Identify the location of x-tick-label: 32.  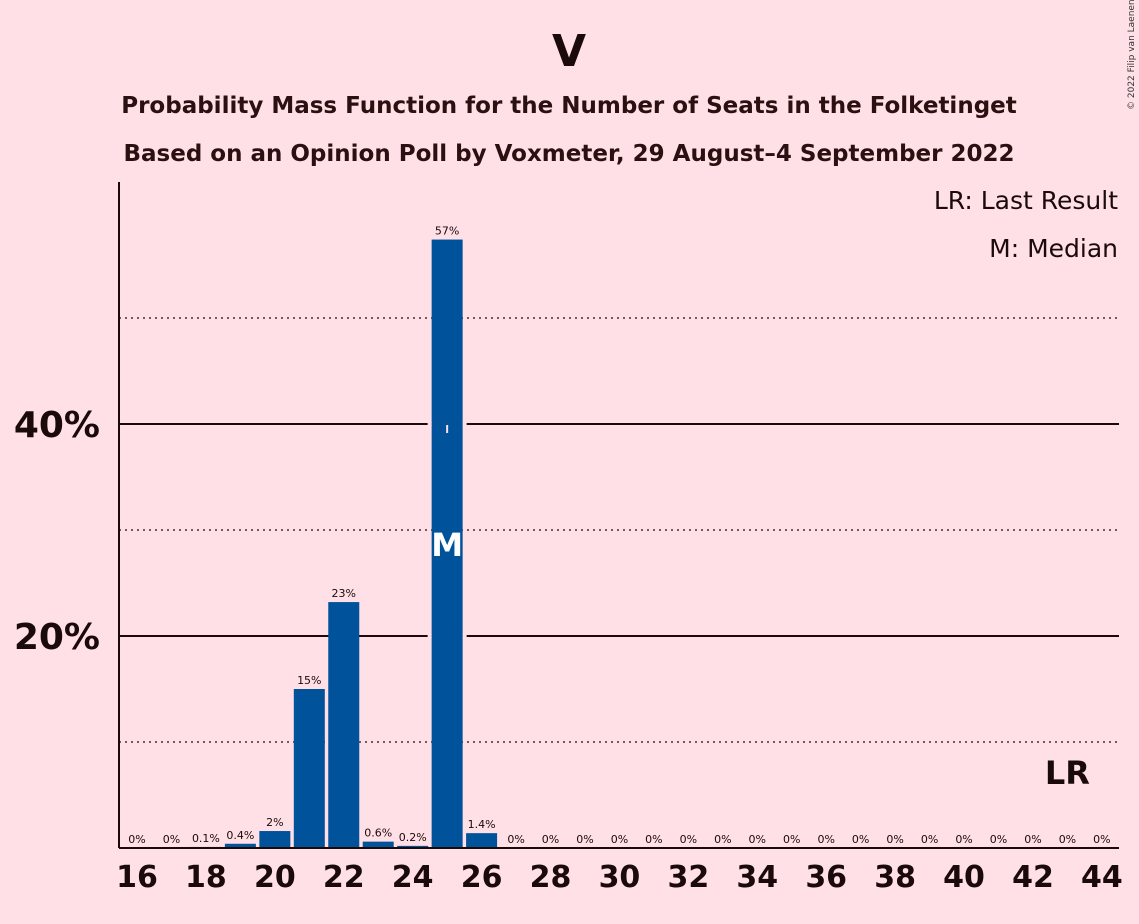
(688, 877).